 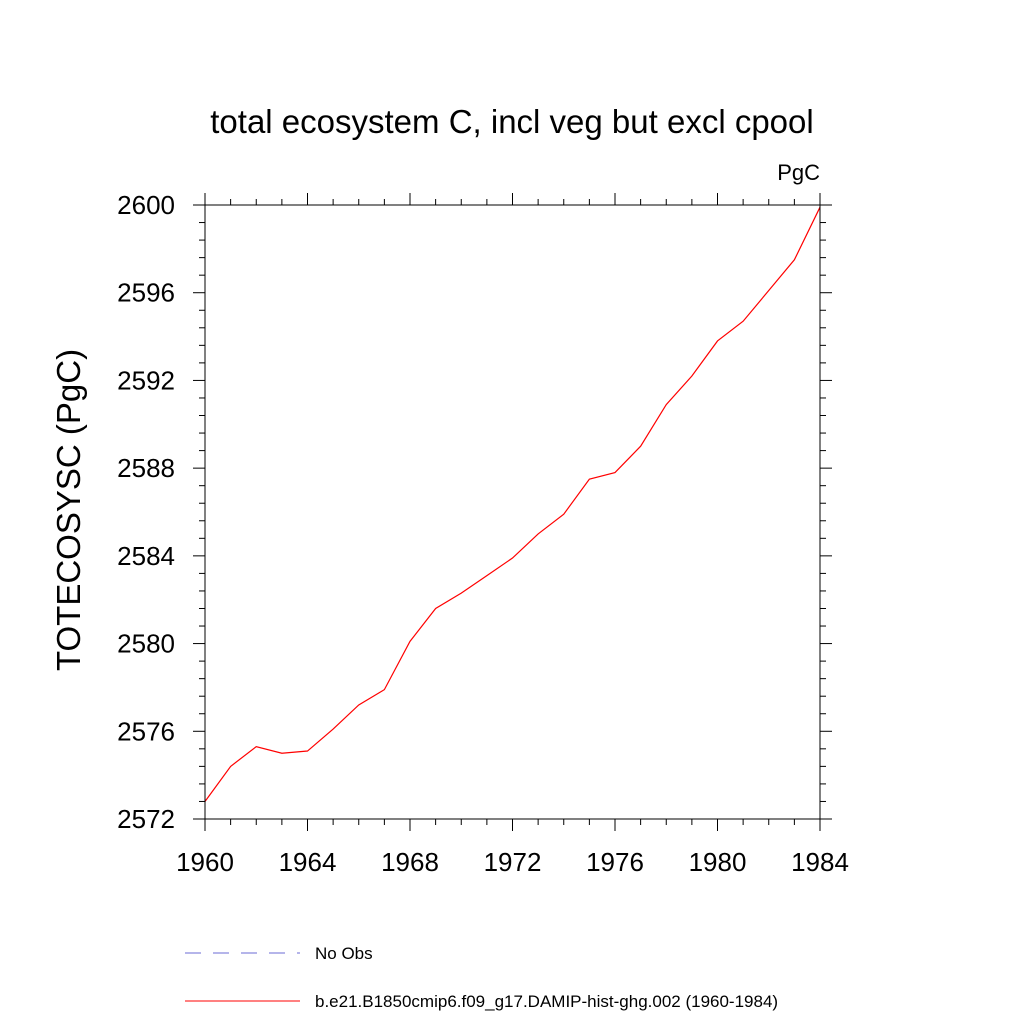 I want to click on y-tick-label: 2592, so click(x=146, y=380).